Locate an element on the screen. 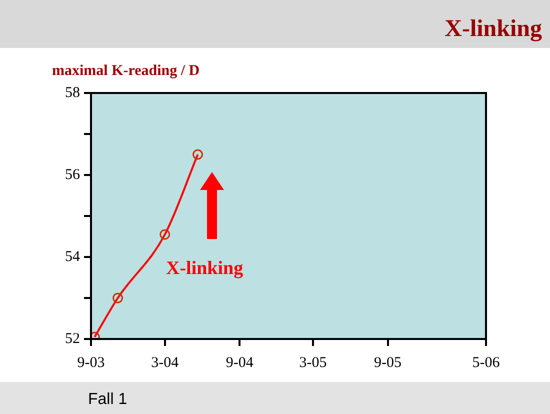 The width and height of the screenshot is (550, 414). y-tick-label: 54 is located at coordinates (72, 256).